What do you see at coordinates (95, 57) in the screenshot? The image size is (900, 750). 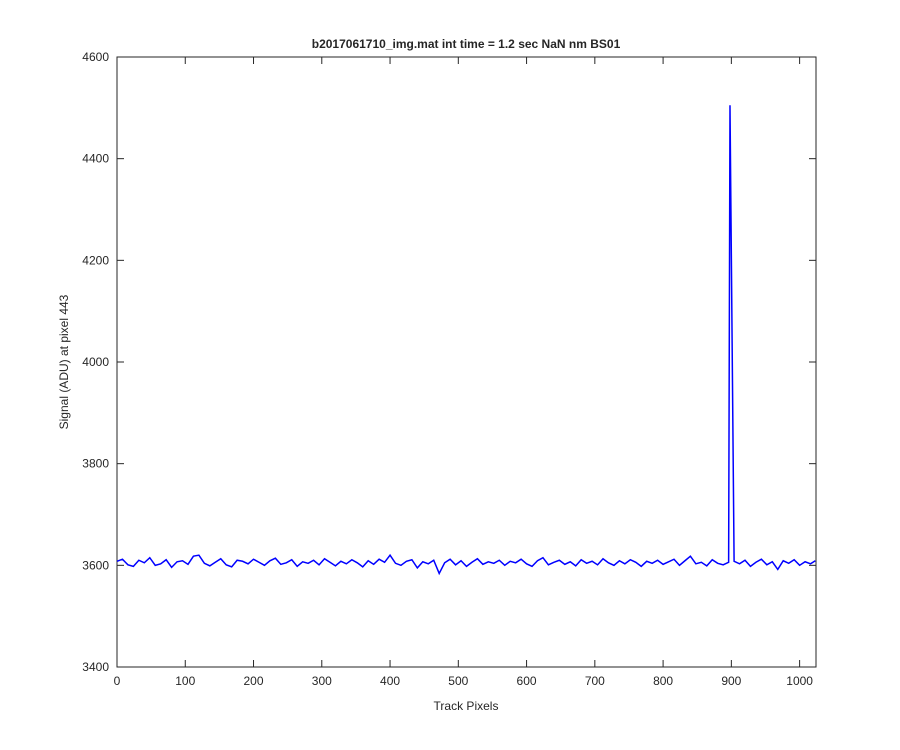 I see `y-tick-label: 4600` at bounding box center [95, 57].